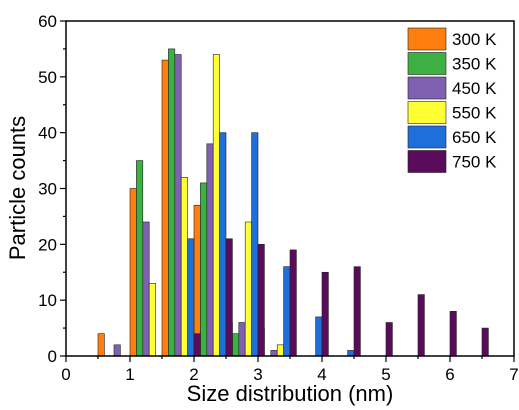  What do you see at coordinates (47, 189) in the screenshot?
I see `y-tick-label: 30` at bounding box center [47, 189].